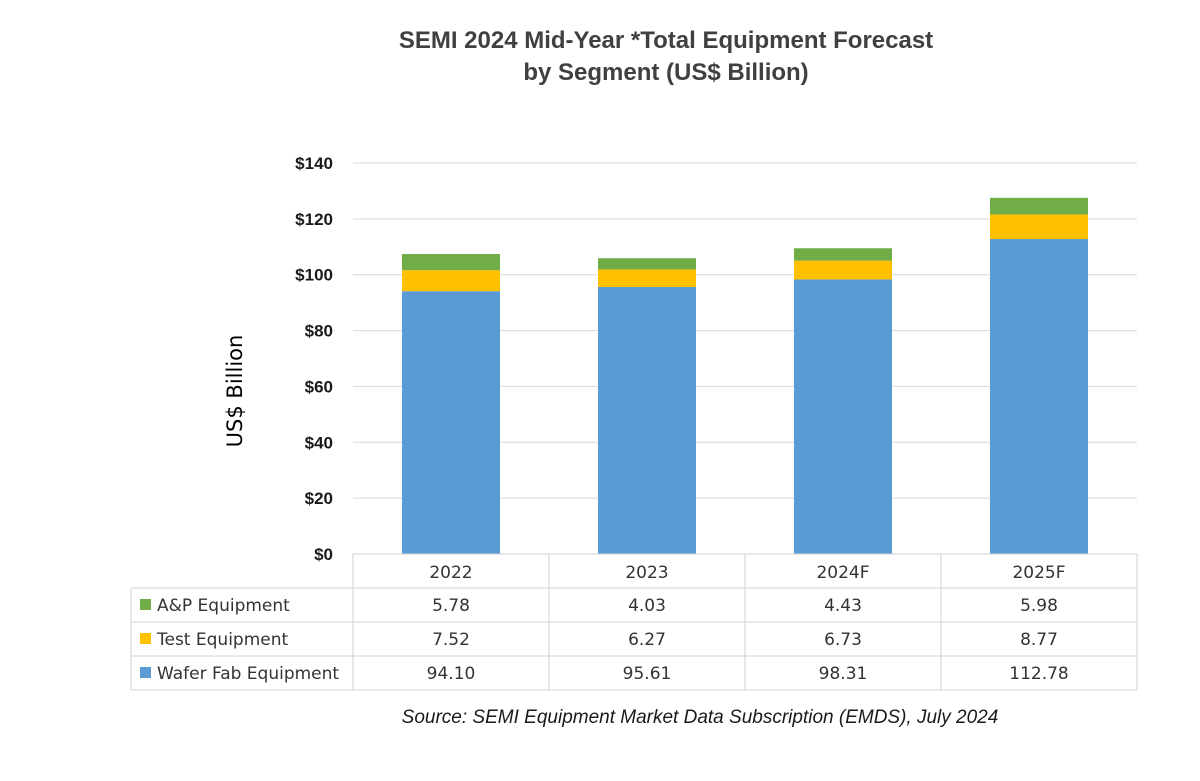 This screenshot has width=1200, height=781. Describe the element at coordinates (319, 498) in the screenshot. I see `y-tick-label: $20` at that location.